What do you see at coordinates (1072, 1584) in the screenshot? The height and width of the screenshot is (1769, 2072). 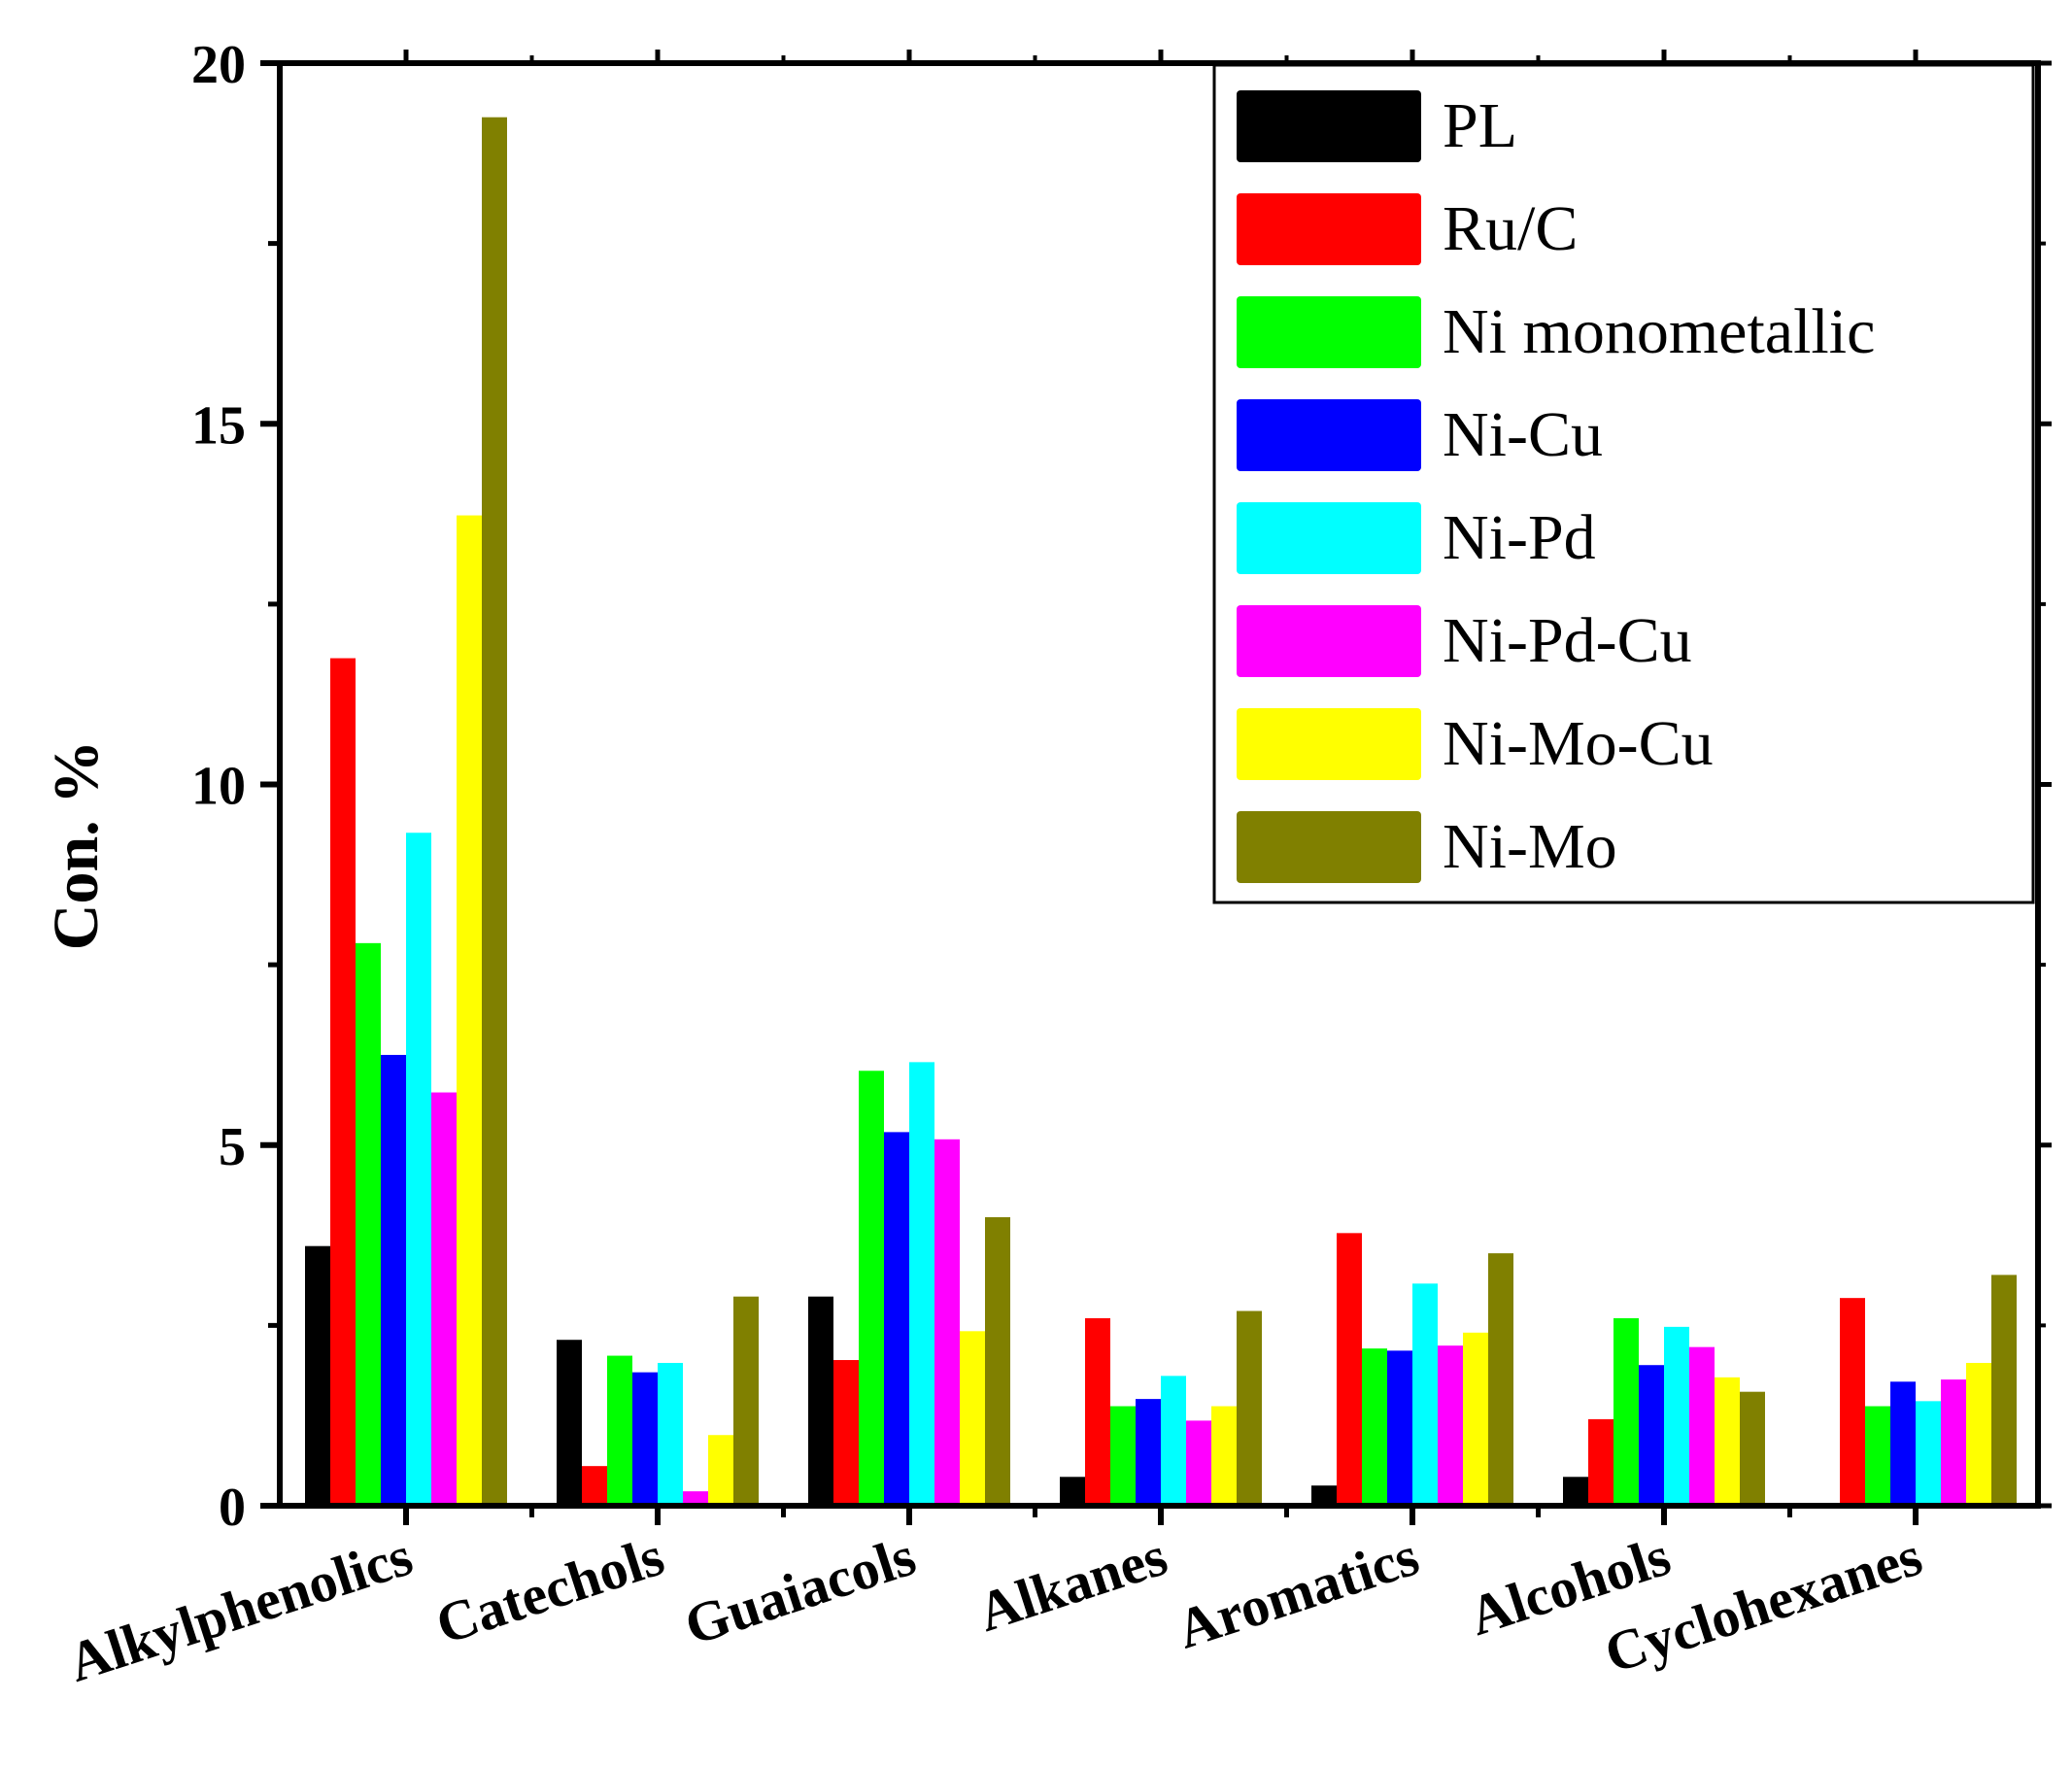 I see `x-tick-label-alkanes: Alkanes` at bounding box center [1072, 1584].